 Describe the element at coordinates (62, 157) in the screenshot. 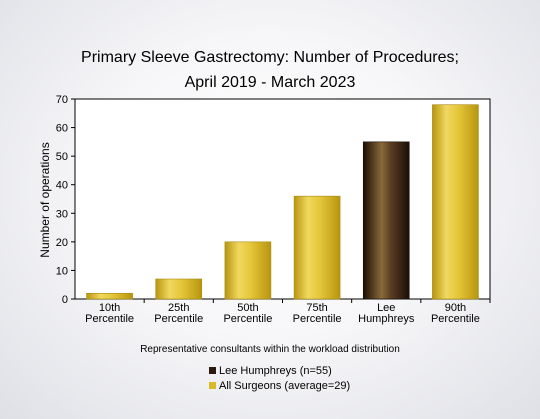

I see `y-tick-label: 50` at that location.